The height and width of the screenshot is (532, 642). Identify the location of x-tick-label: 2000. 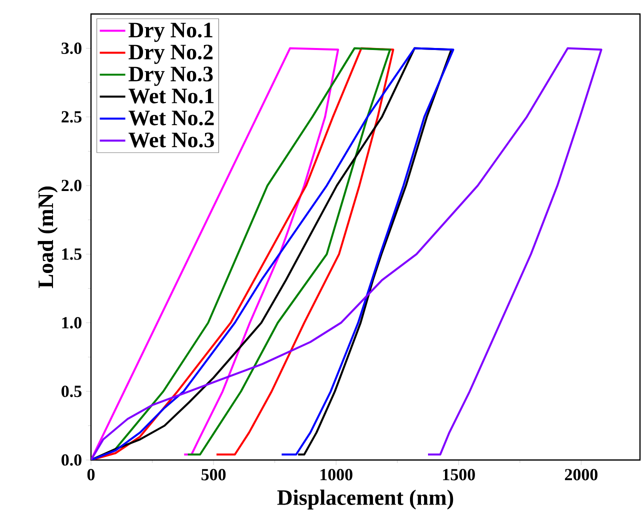
(581, 474).